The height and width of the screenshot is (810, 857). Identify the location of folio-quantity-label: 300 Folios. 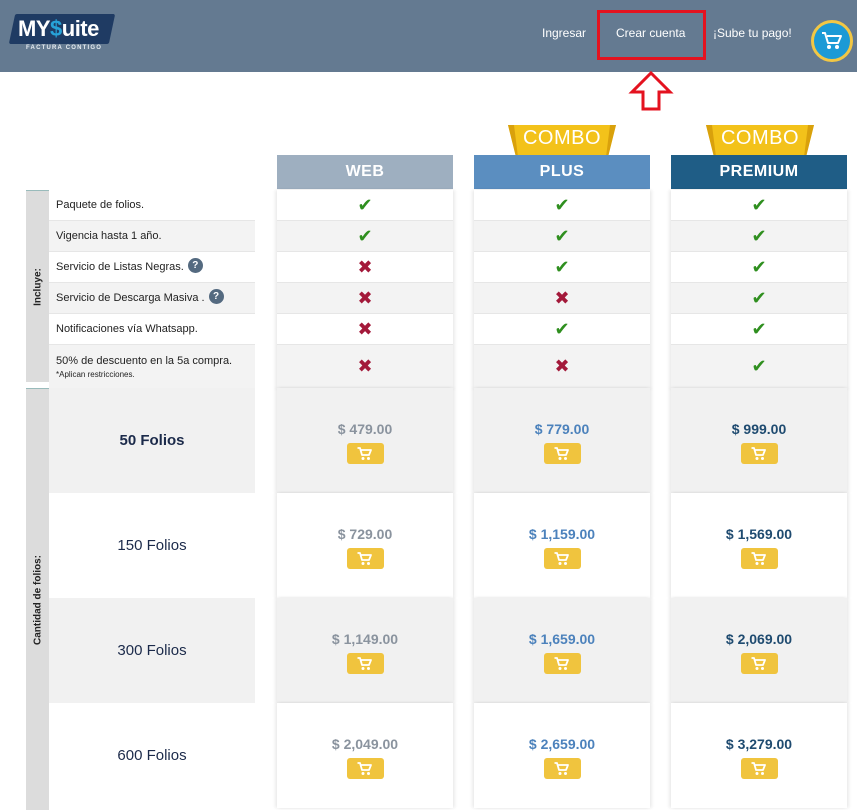
(152, 650).